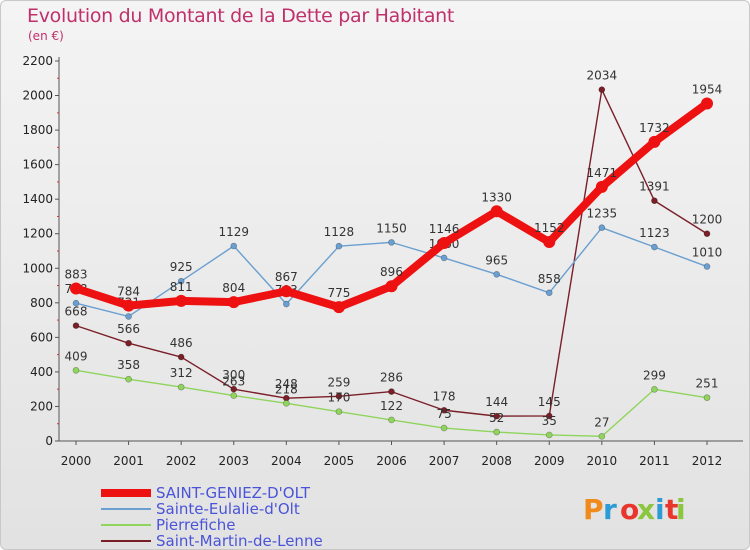  What do you see at coordinates (233, 461) in the screenshot?
I see `x-tick-label: 2003` at bounding box center [233, 461].